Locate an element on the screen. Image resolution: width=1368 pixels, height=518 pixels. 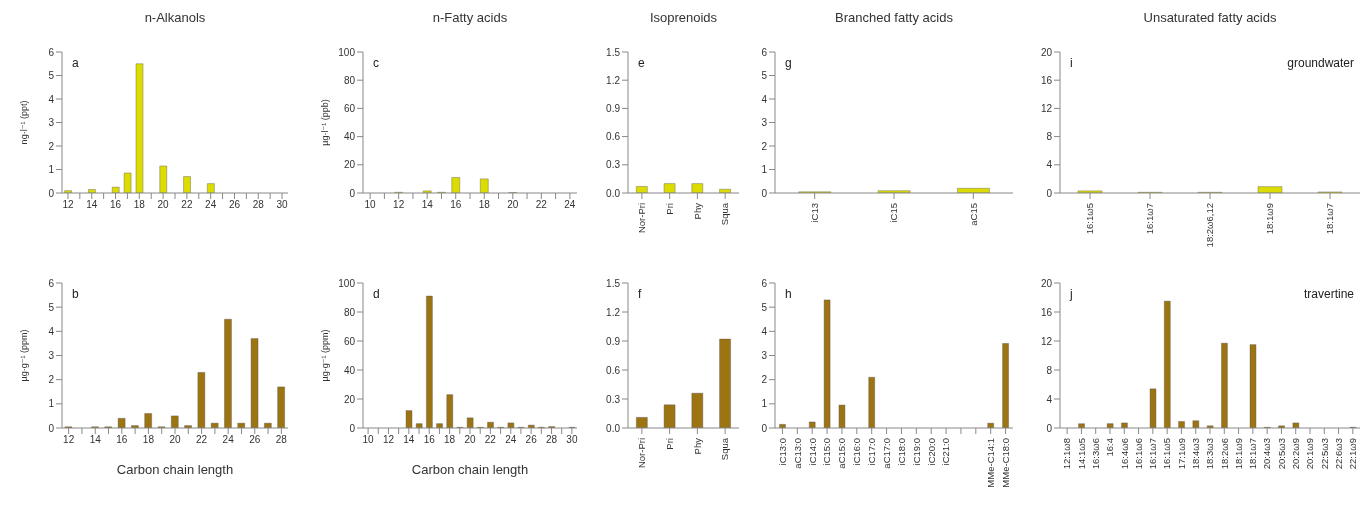
x-tick-label: 16:1ω5 is located at coordinates (1090, 219).